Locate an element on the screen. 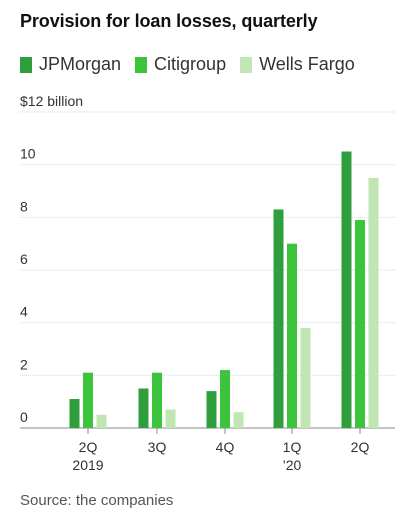  source-note: Source: the companies is located at coordinates (97, 500).